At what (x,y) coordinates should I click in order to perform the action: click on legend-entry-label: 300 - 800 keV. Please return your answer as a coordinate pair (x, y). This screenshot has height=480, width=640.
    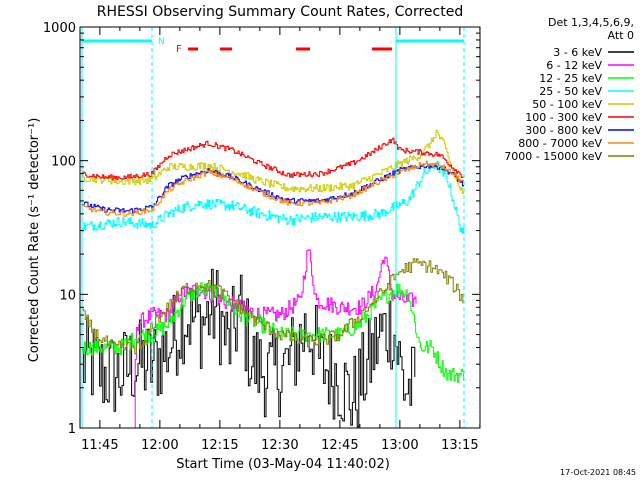
    Looking at the image, I should click on (563, 130).